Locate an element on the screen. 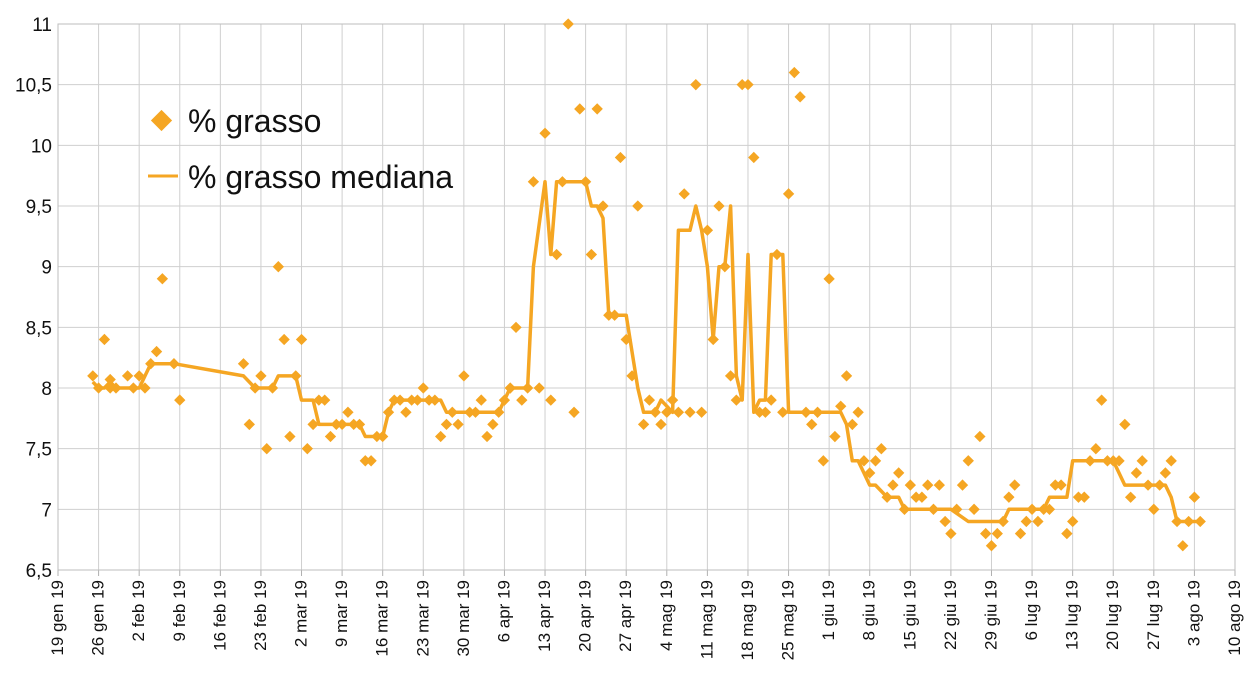  x-tick-label: 15 giu 19 is located at coordinates (909, 615).